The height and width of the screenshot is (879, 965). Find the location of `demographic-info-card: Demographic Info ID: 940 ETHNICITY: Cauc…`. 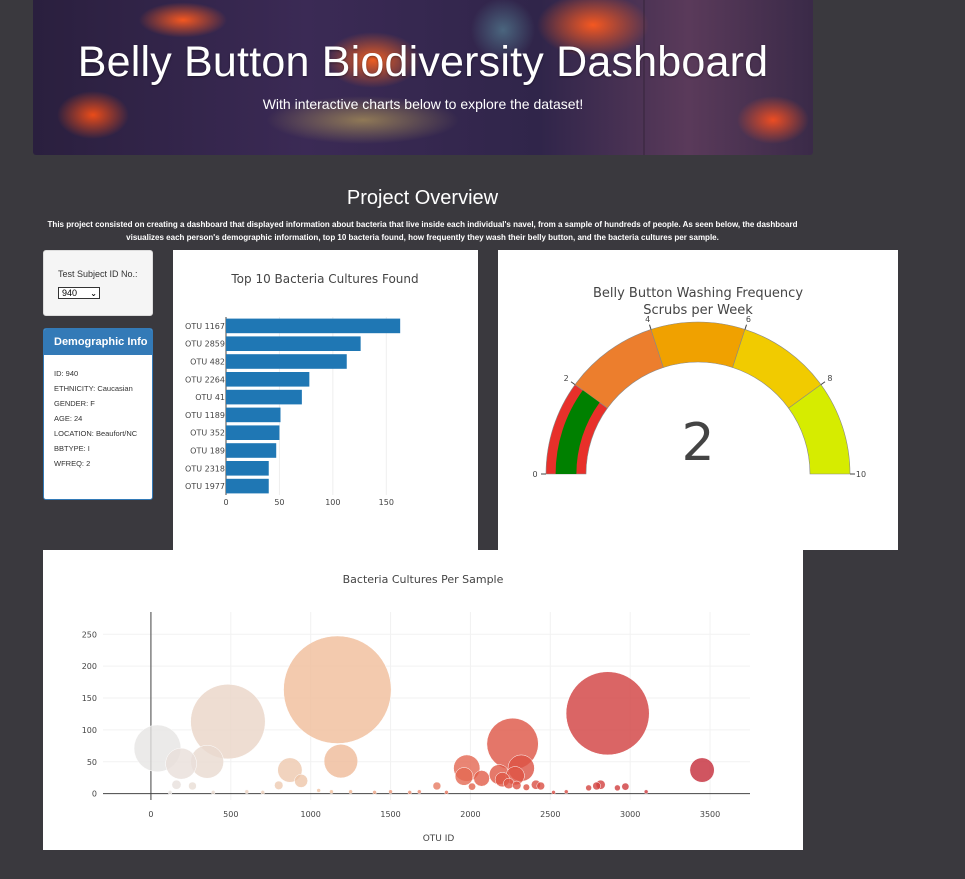

demographic-info-card: Demographic Info ID: 940 ETHNICITY: Cauc… is located at coordinates (98, 414).